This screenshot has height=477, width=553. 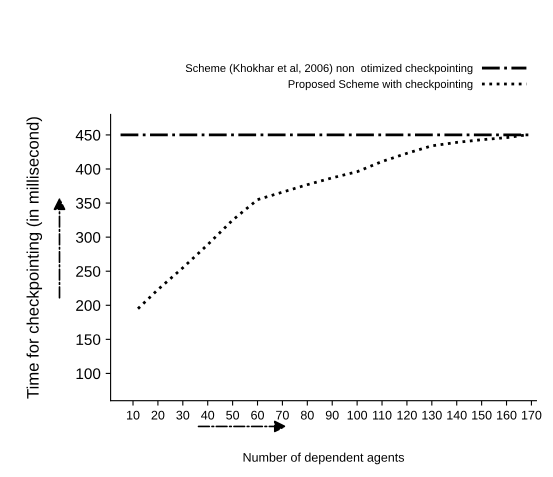 What do you see at coordinates (380, 85) in the screenshot?
I see `legend-label: Proposed Scheme with checkpointing` at bounding box center [380, 85].